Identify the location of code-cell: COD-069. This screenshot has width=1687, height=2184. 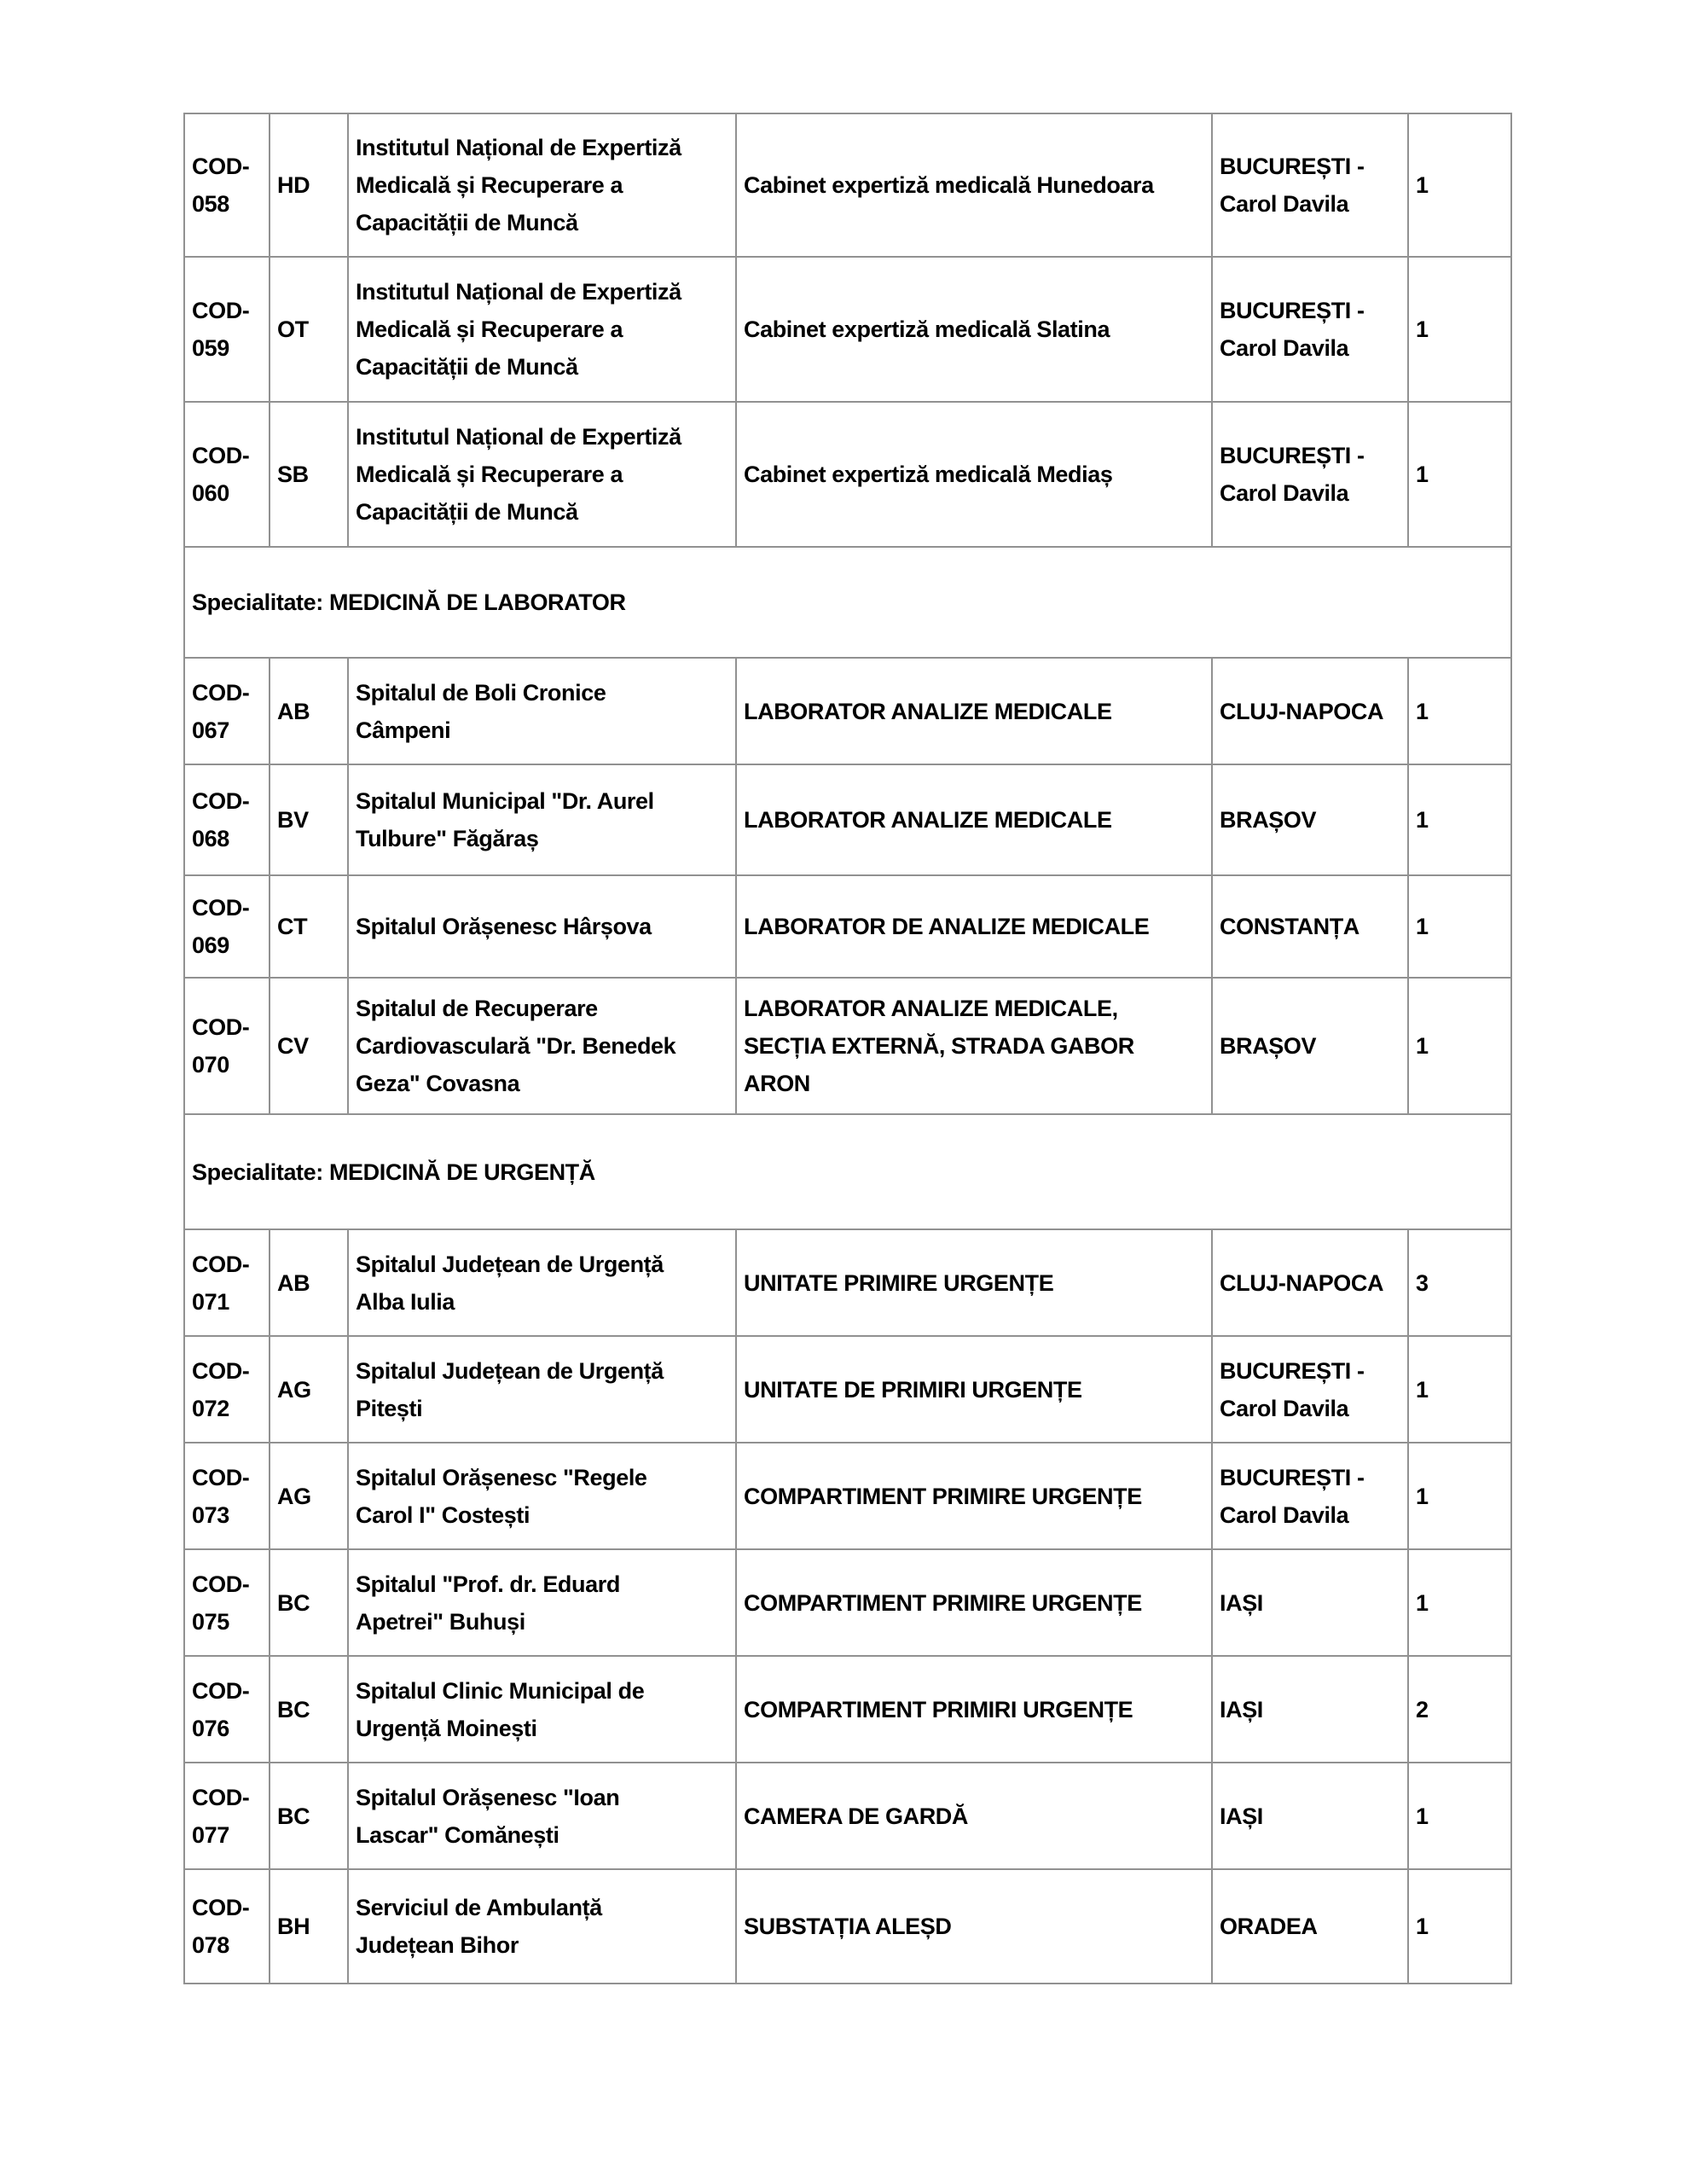
(226, 927).